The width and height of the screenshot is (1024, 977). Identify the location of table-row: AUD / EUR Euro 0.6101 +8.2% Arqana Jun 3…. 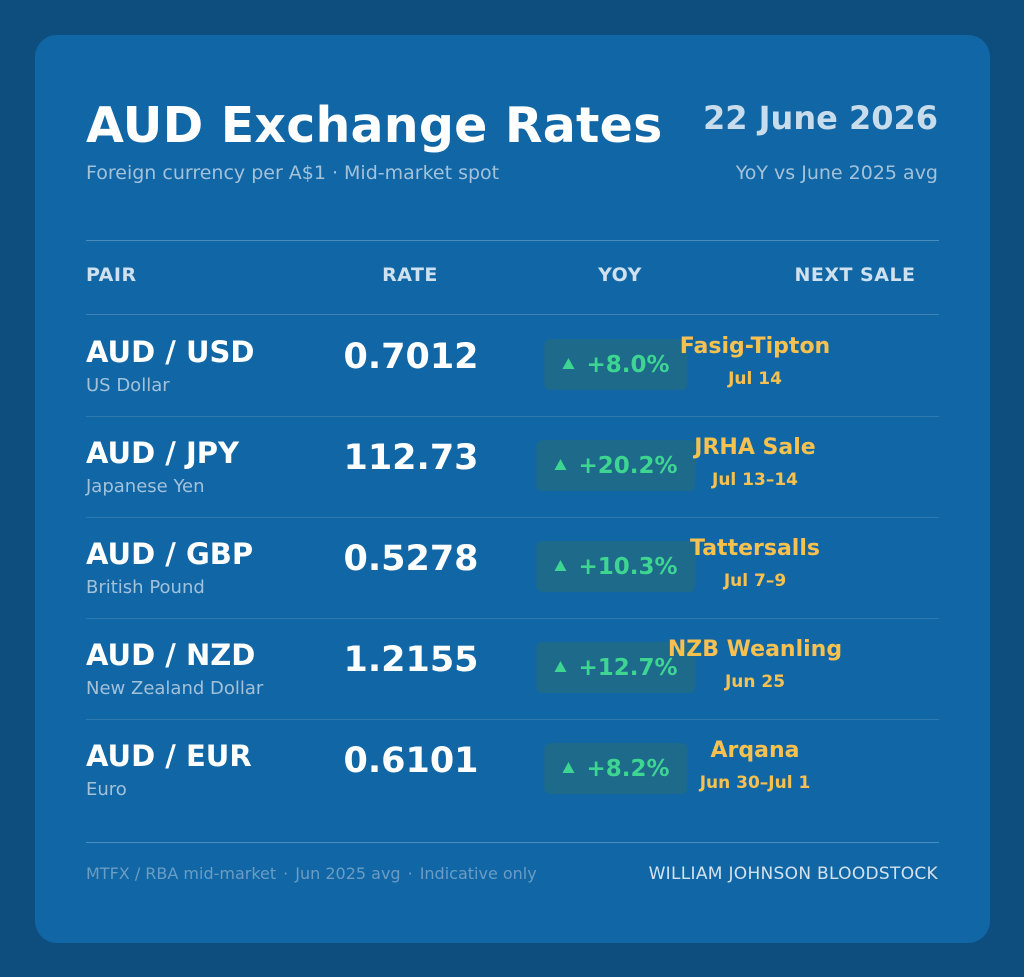
(512, 769).